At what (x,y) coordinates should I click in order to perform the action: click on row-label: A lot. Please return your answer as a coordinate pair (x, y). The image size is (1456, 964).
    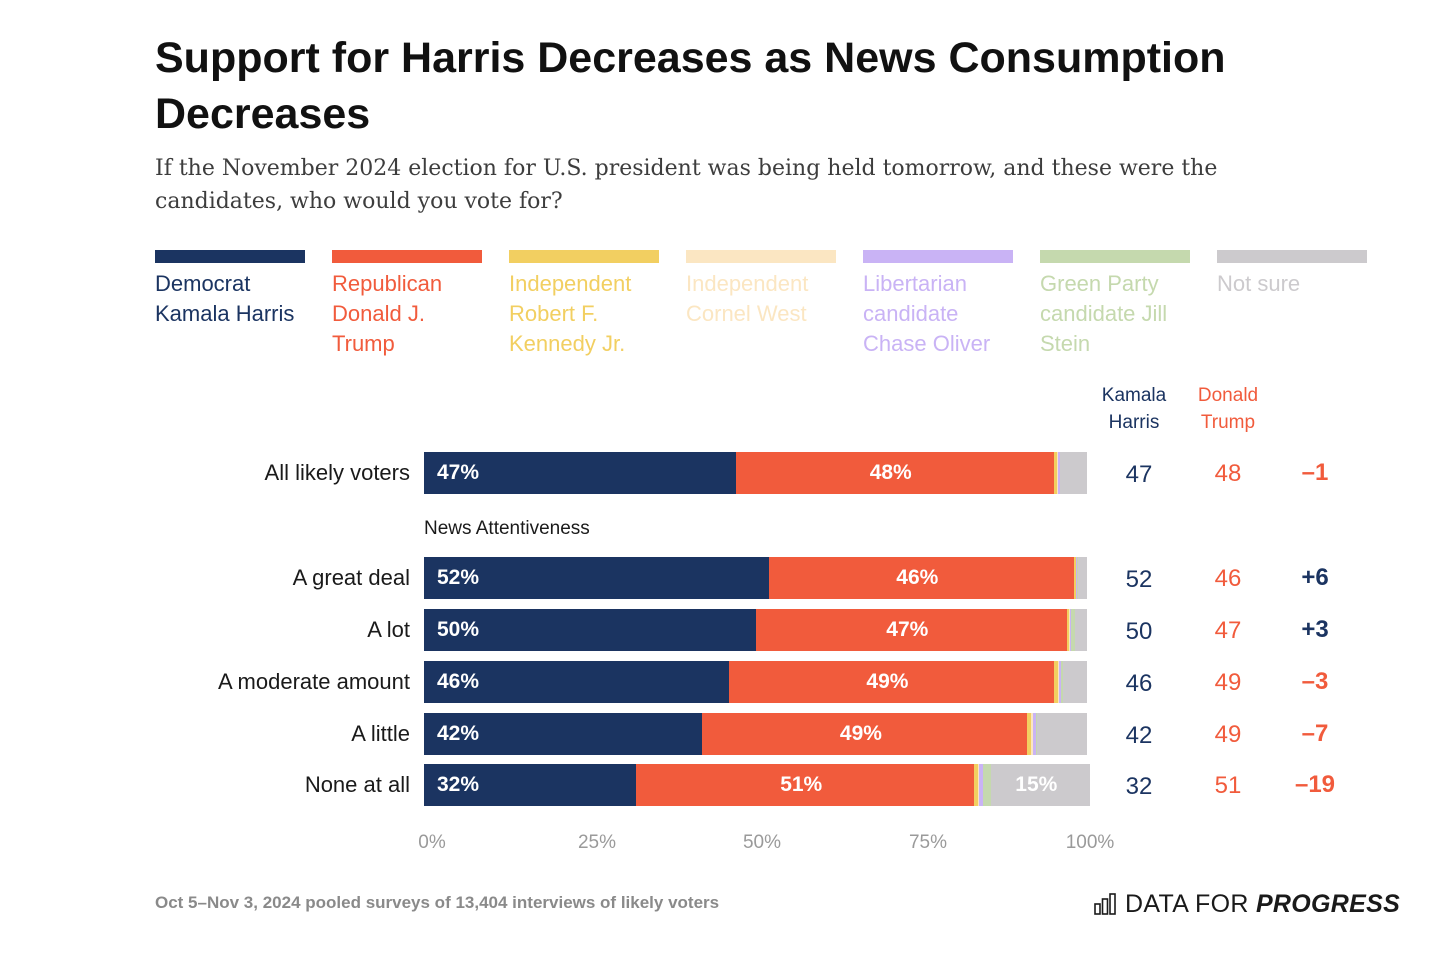
    Looking at the image, I should click on (388, 629).